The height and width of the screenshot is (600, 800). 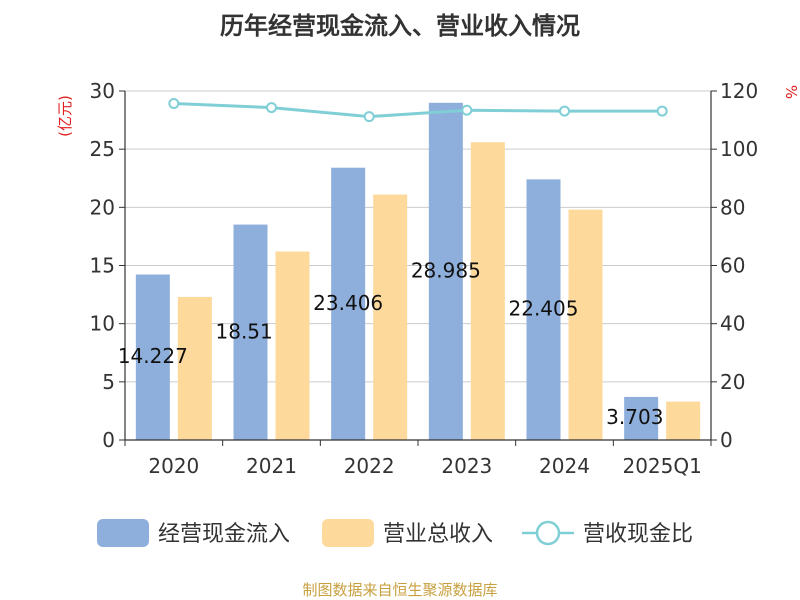 I want to click on right-axis-unit: %, so click(x=791, y=92).